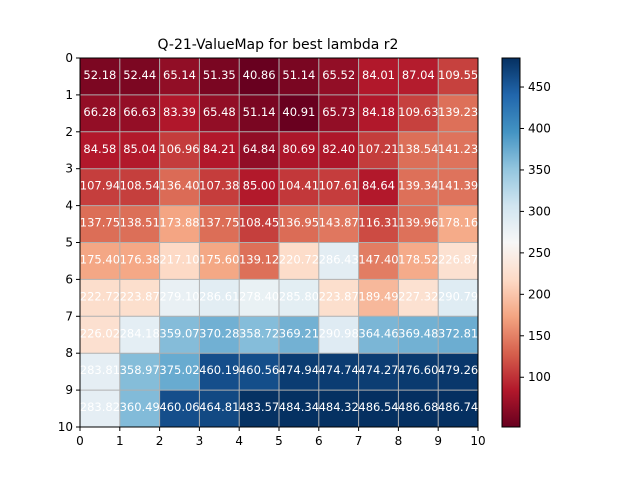  What do you see at coordinates (179, 333) in the screenshot?
I see `cell-value-label: 359.07` at bounding box center [179, 333].